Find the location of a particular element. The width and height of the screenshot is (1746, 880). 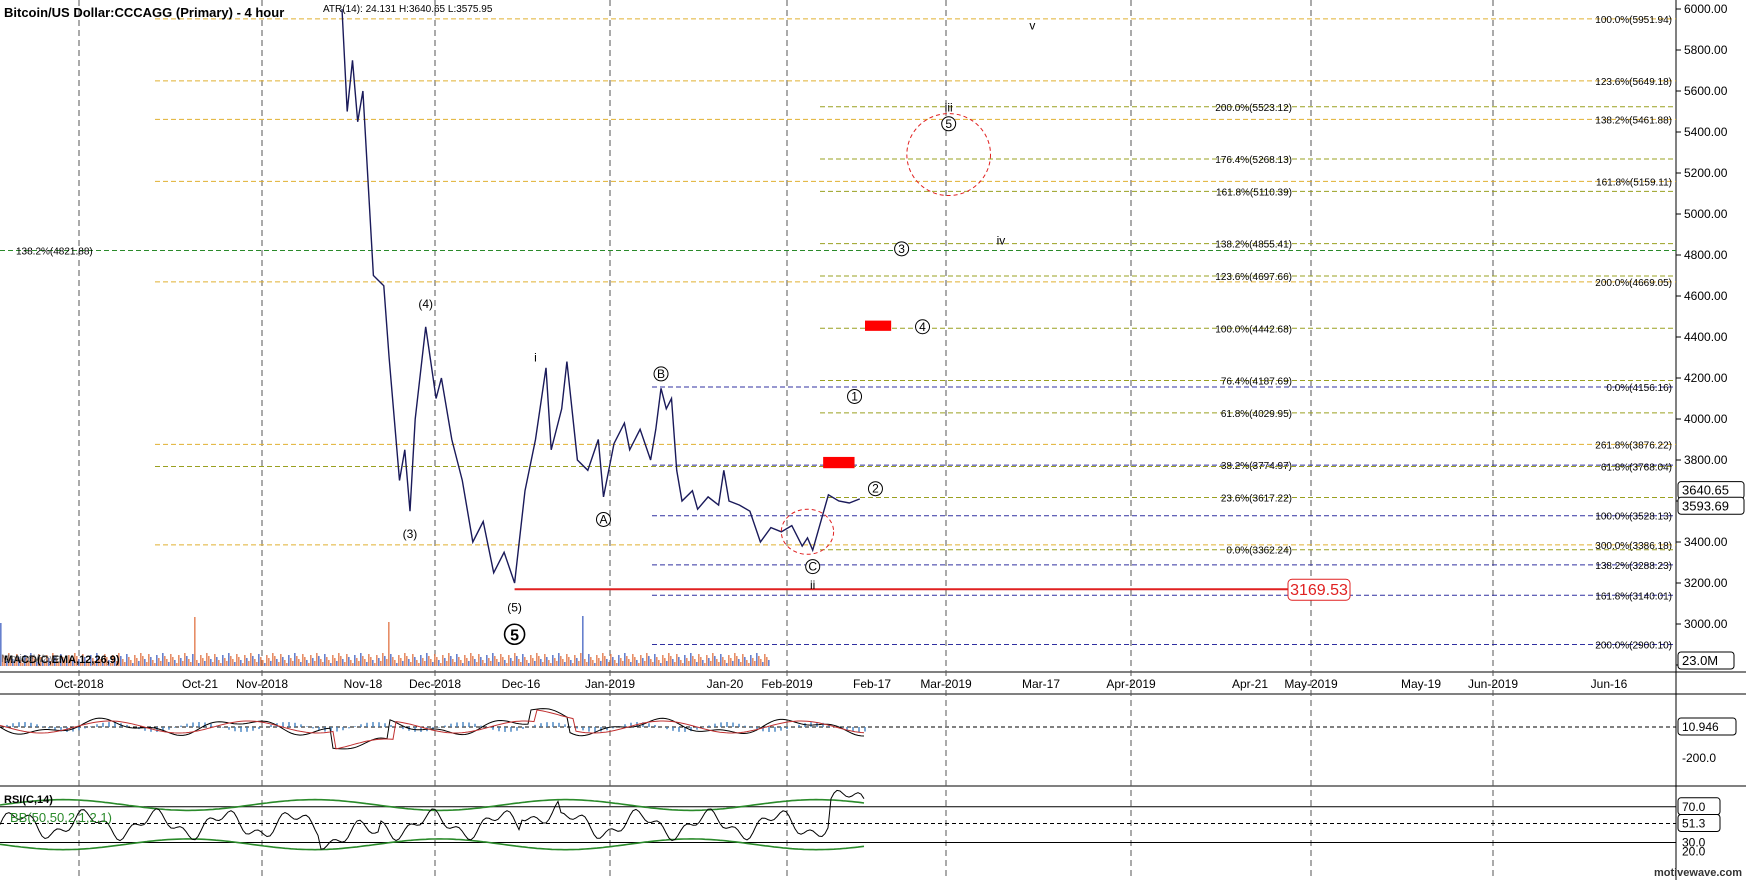

rsi-label: RSI(C,14) is located at coordinates (28, 800).